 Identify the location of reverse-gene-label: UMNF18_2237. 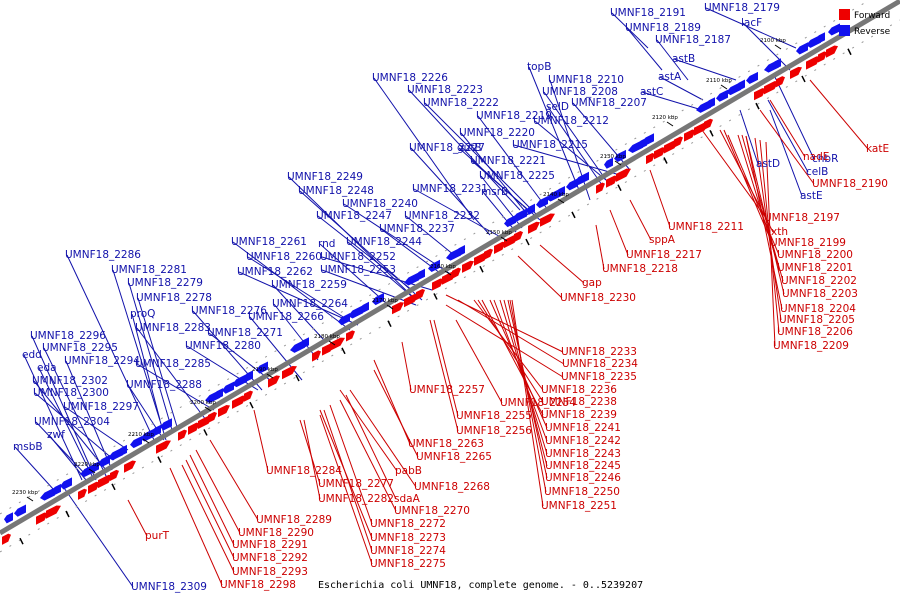
(417, 229).